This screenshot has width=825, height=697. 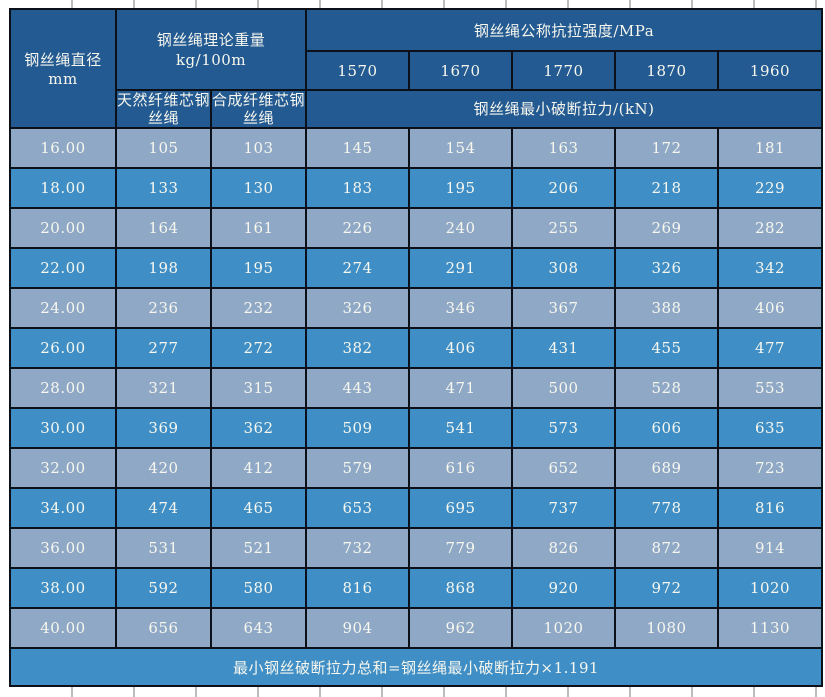 I want to click on natural-core-weight-cell: 592, so click(x=163, y=588).